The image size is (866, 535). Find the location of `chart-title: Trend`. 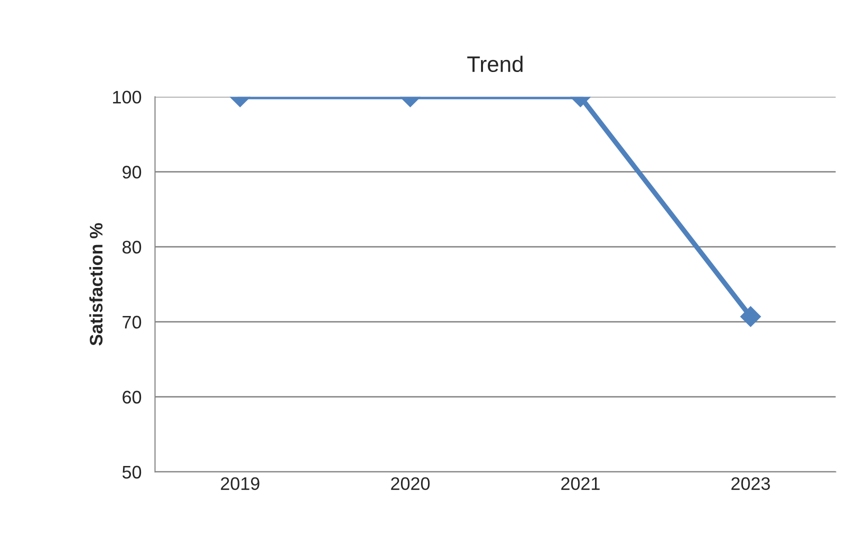

chart-title: Trend is located at coordinates (495, 64).